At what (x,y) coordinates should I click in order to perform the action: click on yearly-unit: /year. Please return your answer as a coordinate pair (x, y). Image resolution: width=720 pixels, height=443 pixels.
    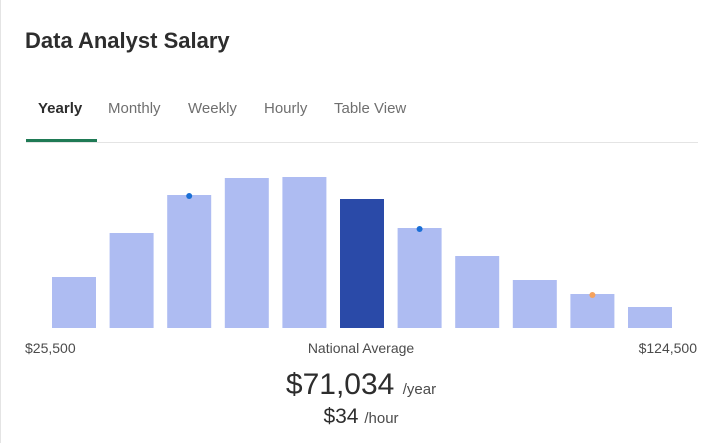
    Looking at the image, I should click on (419, 389).